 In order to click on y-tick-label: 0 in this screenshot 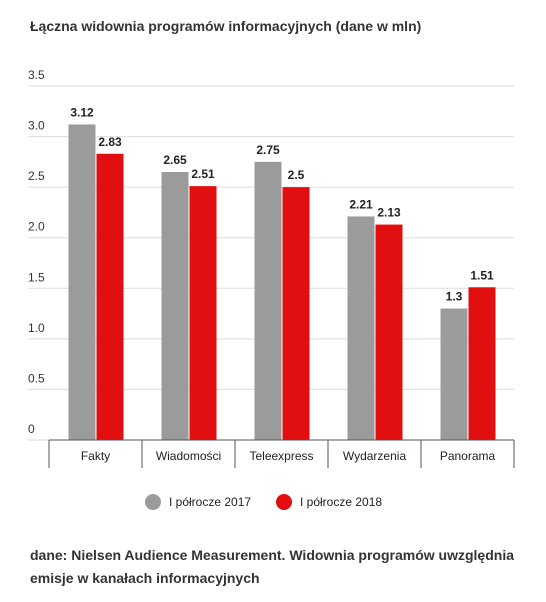, I will do `click(31, 429)`.